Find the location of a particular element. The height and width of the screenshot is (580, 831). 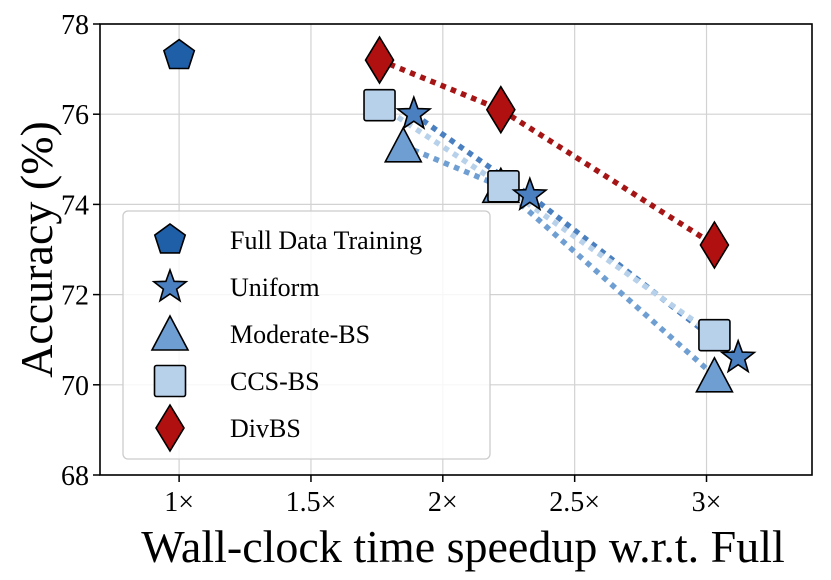

series-line-divbs is located at coordinates (547, 152).